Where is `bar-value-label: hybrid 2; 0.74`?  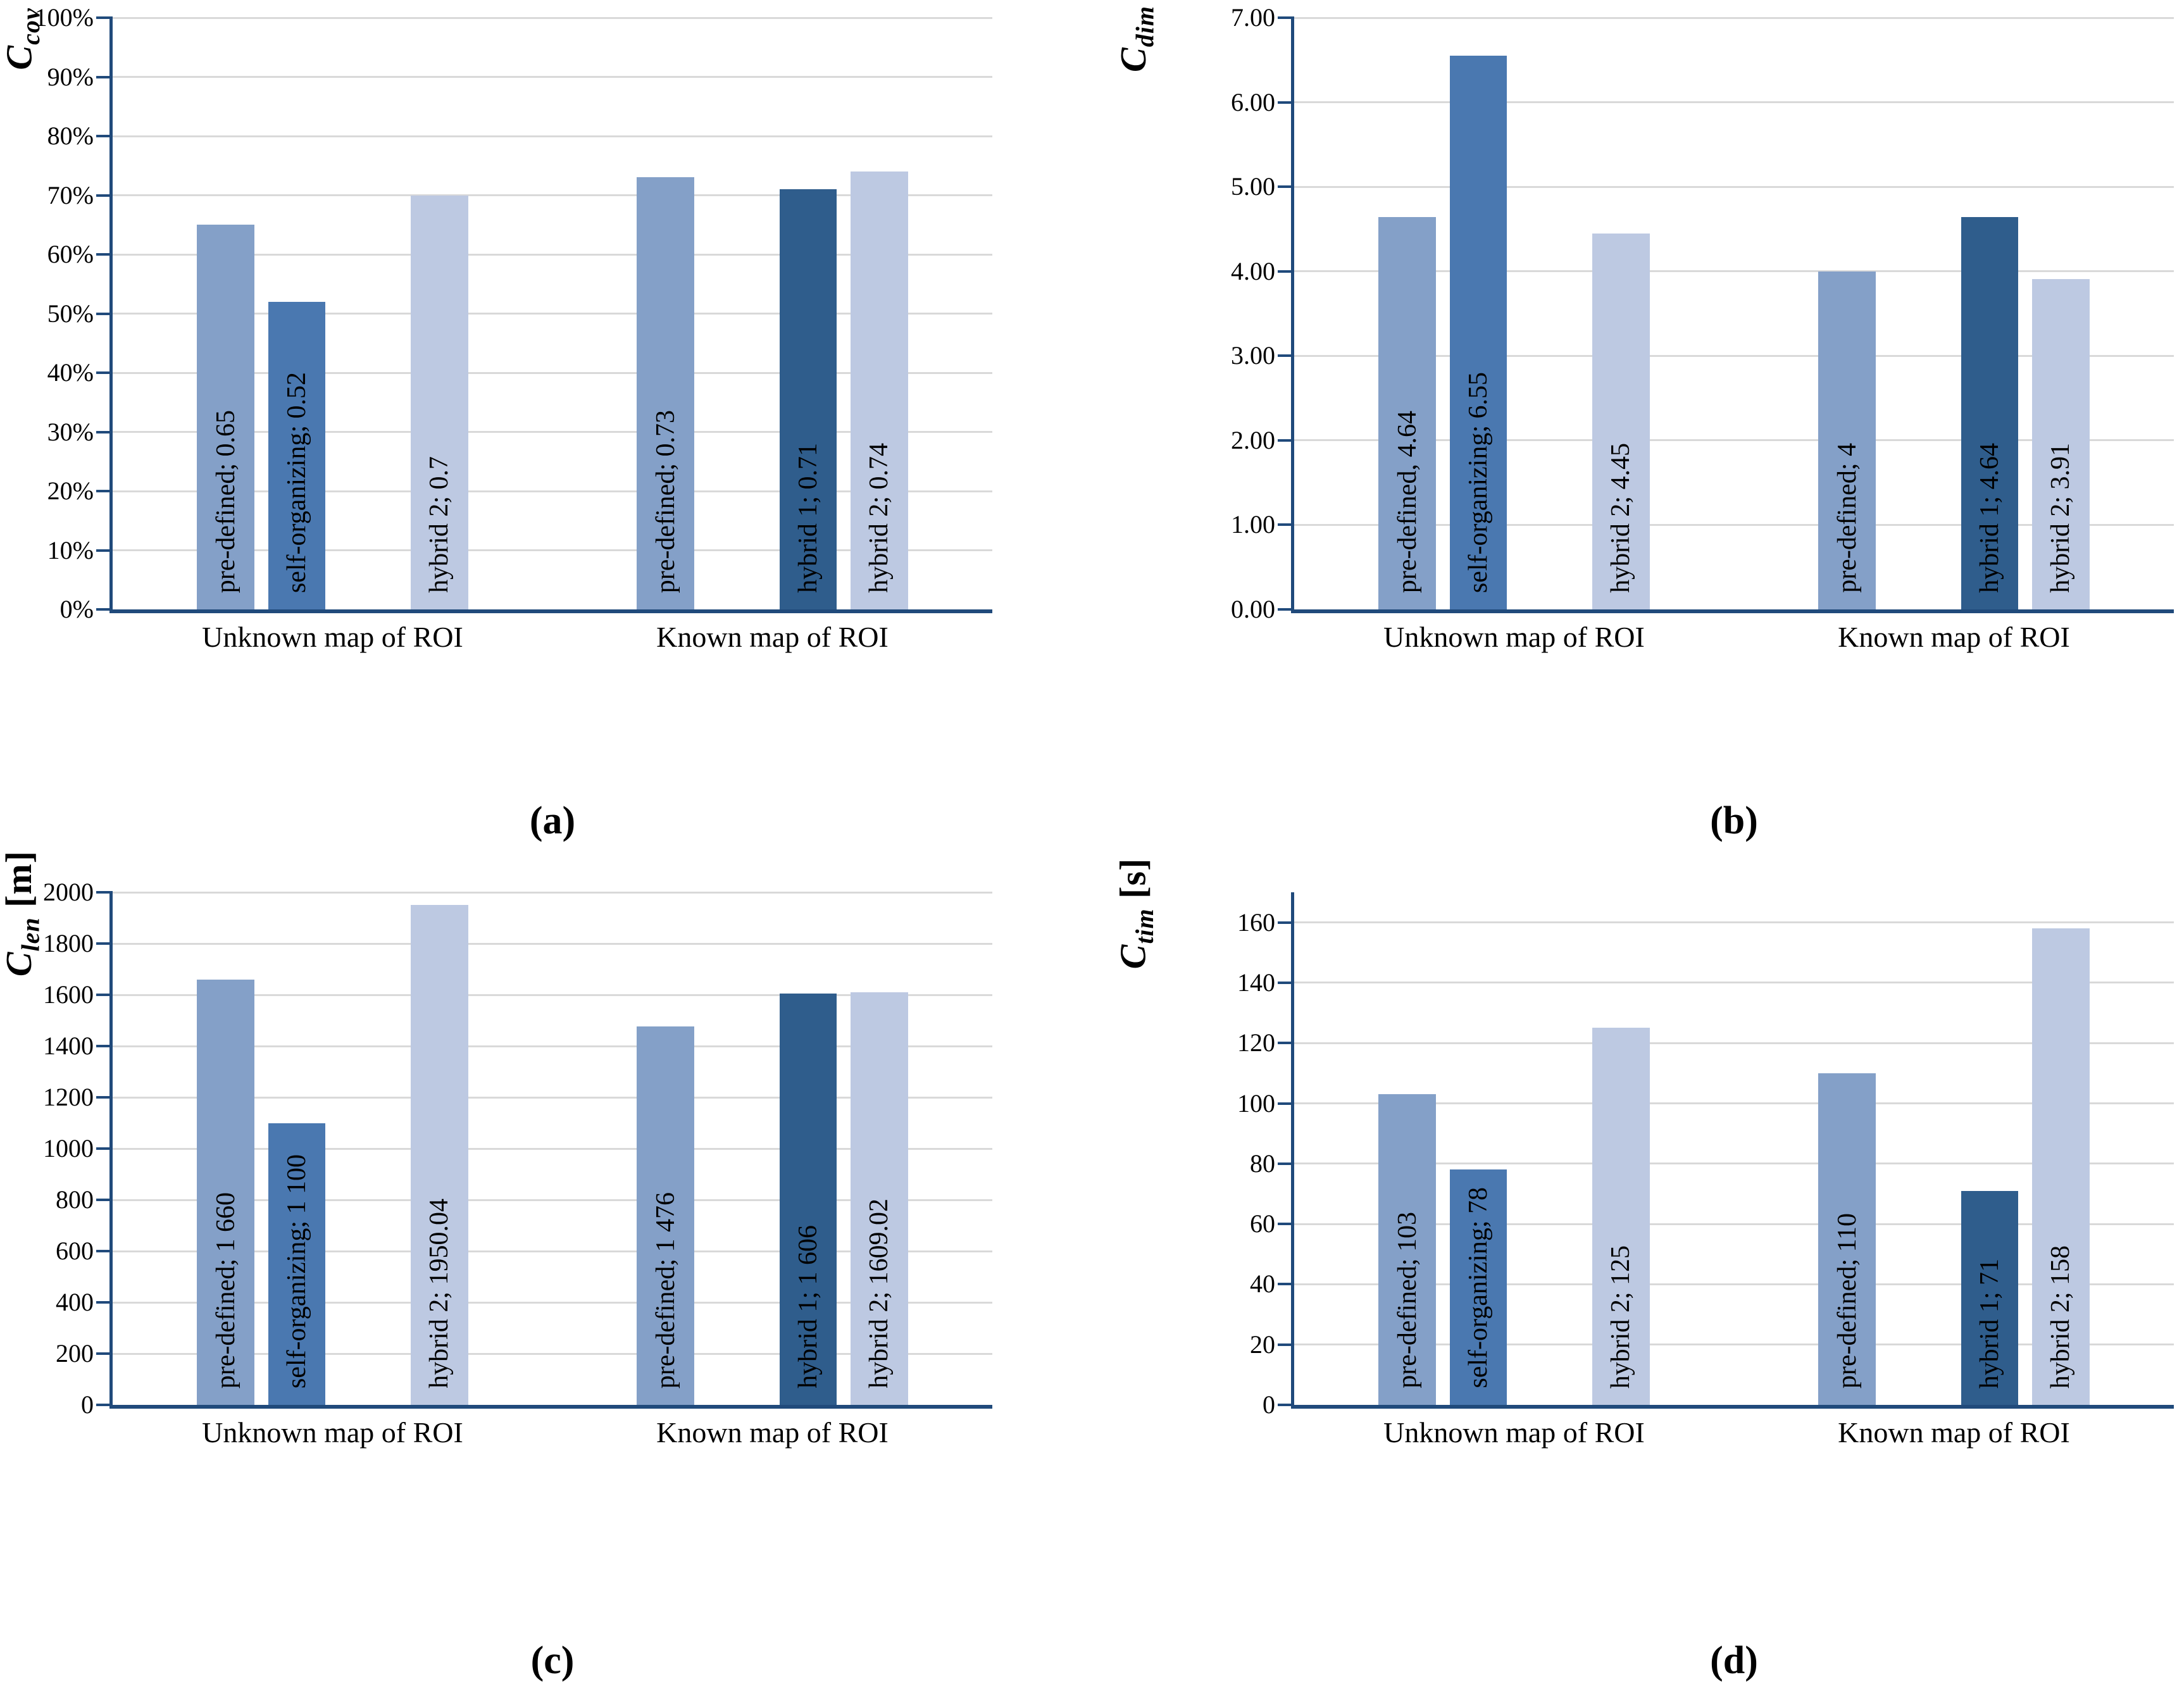 bar-value-label: hybrid 2; 0.74 is located at coordinates (879, 518).